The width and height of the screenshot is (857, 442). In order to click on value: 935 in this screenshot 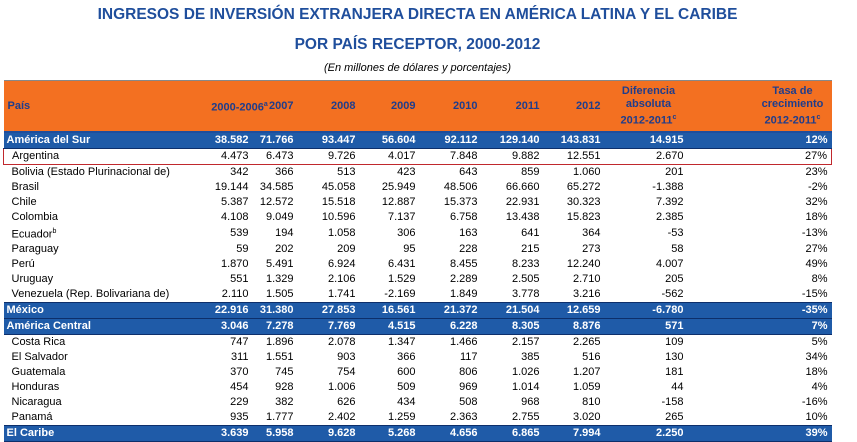, I will do `click(239, 416)`.